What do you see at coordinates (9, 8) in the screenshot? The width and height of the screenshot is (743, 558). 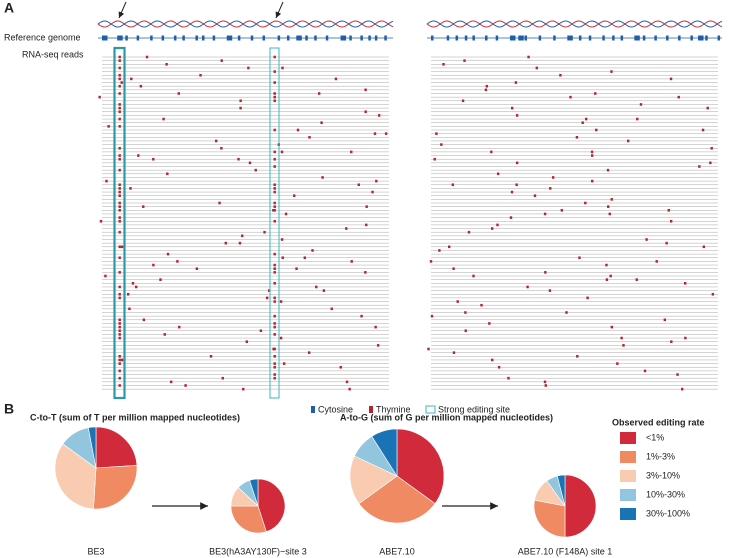 I see `panel-label: A` at bounding box center [9, 8].